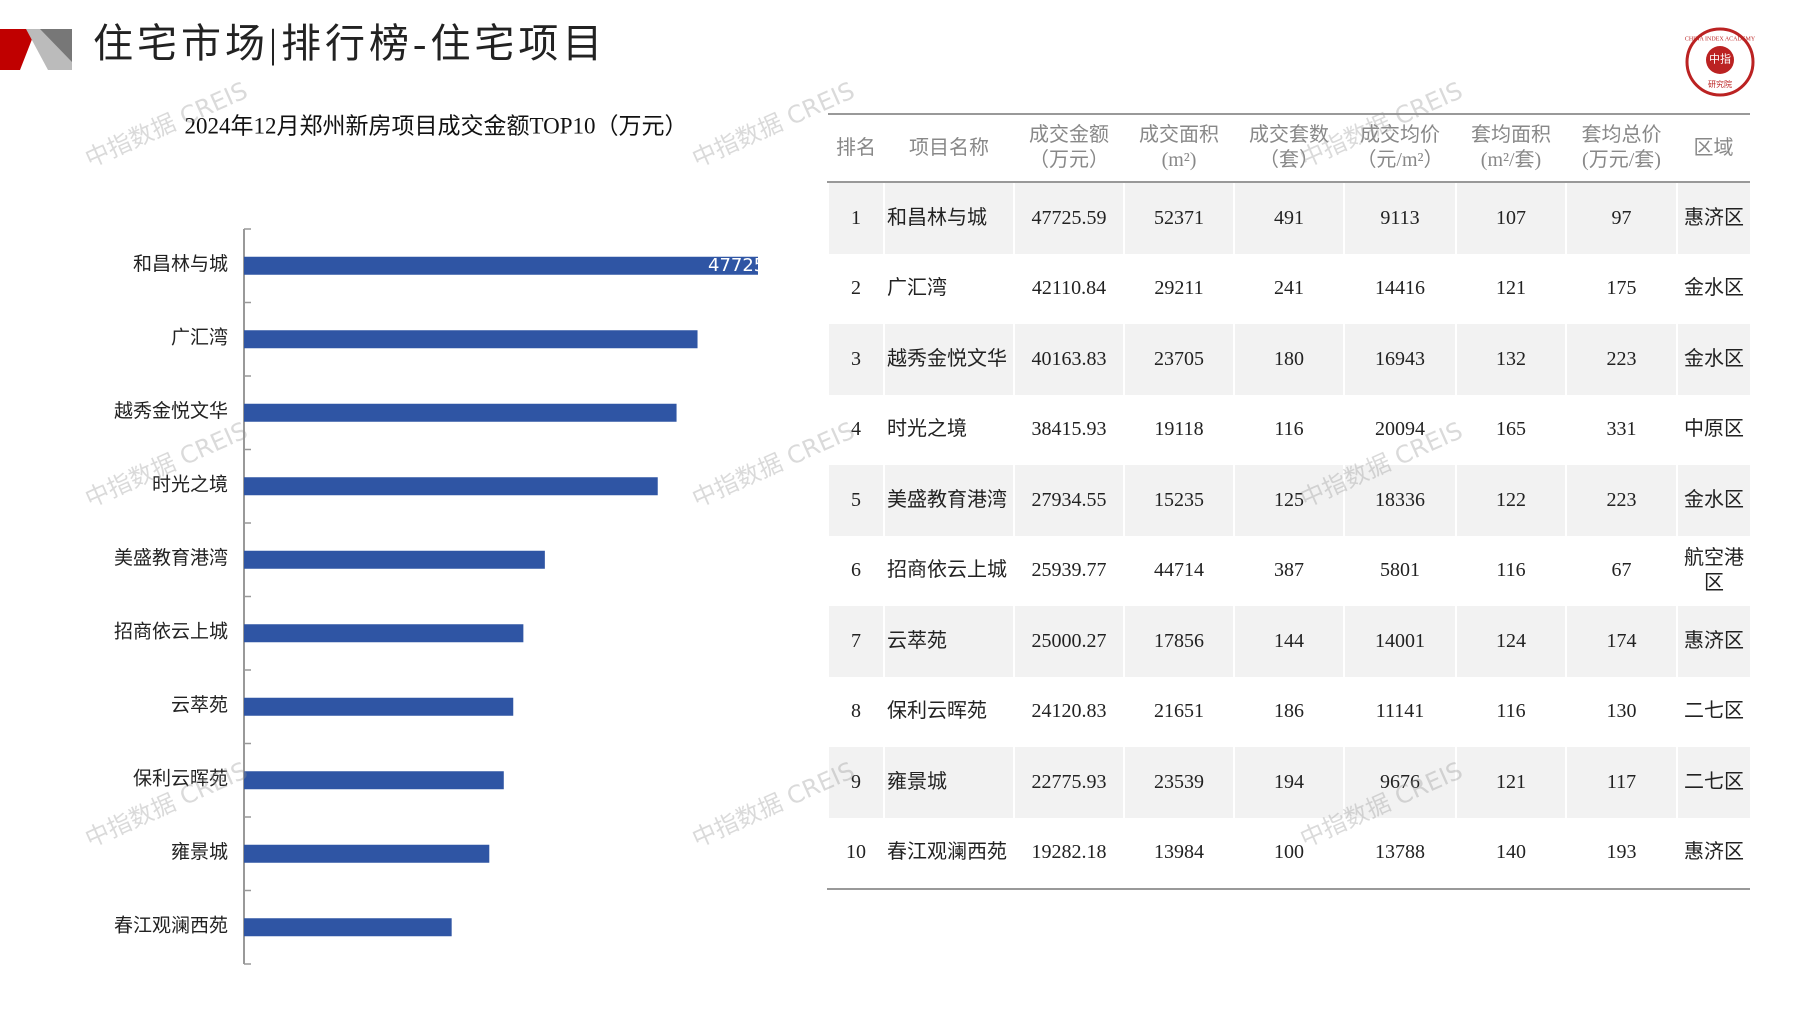  Describe the element at coordinates (1510, 570) in the screenshot. I see `table-cell: 116` at that location.